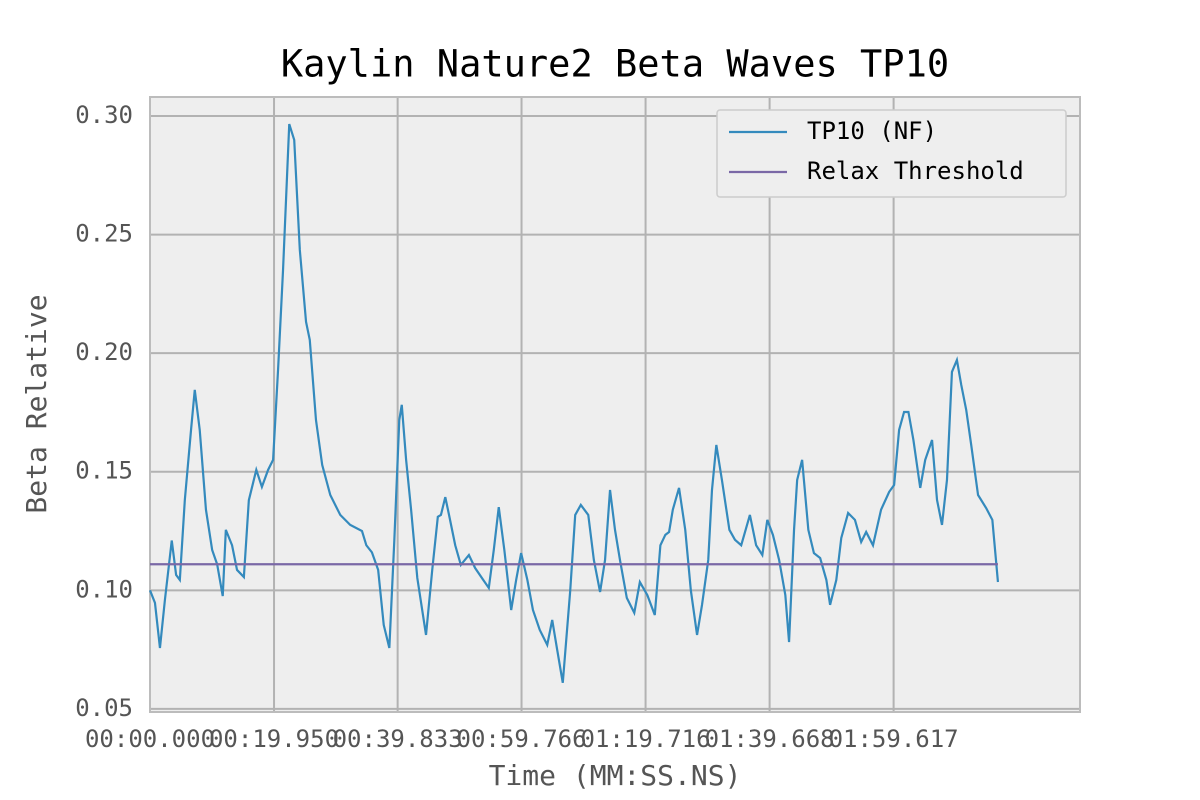 The image size is (1200, 800). I want to click on chart-title: Kaylin Nature2 Beta Waves TP10, so click(615, 64).